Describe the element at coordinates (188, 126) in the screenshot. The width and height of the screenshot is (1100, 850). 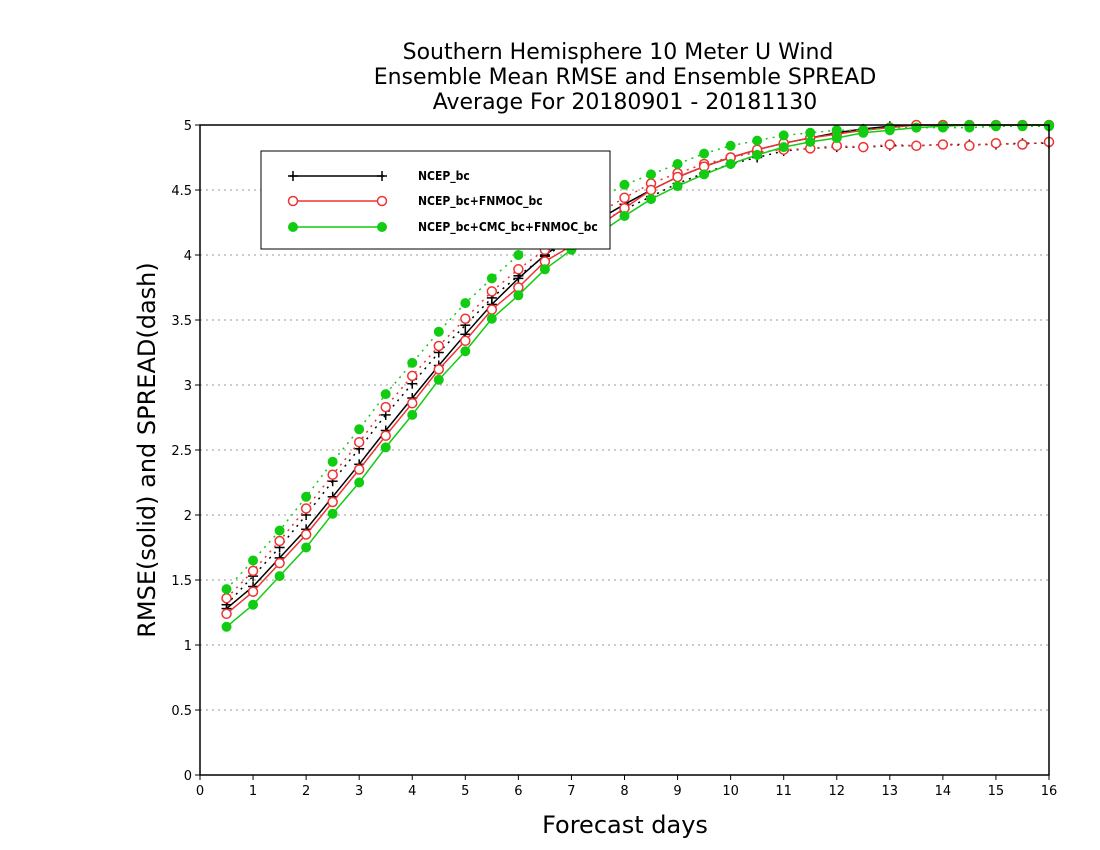
I see `y-tick-label: 5` at that location.